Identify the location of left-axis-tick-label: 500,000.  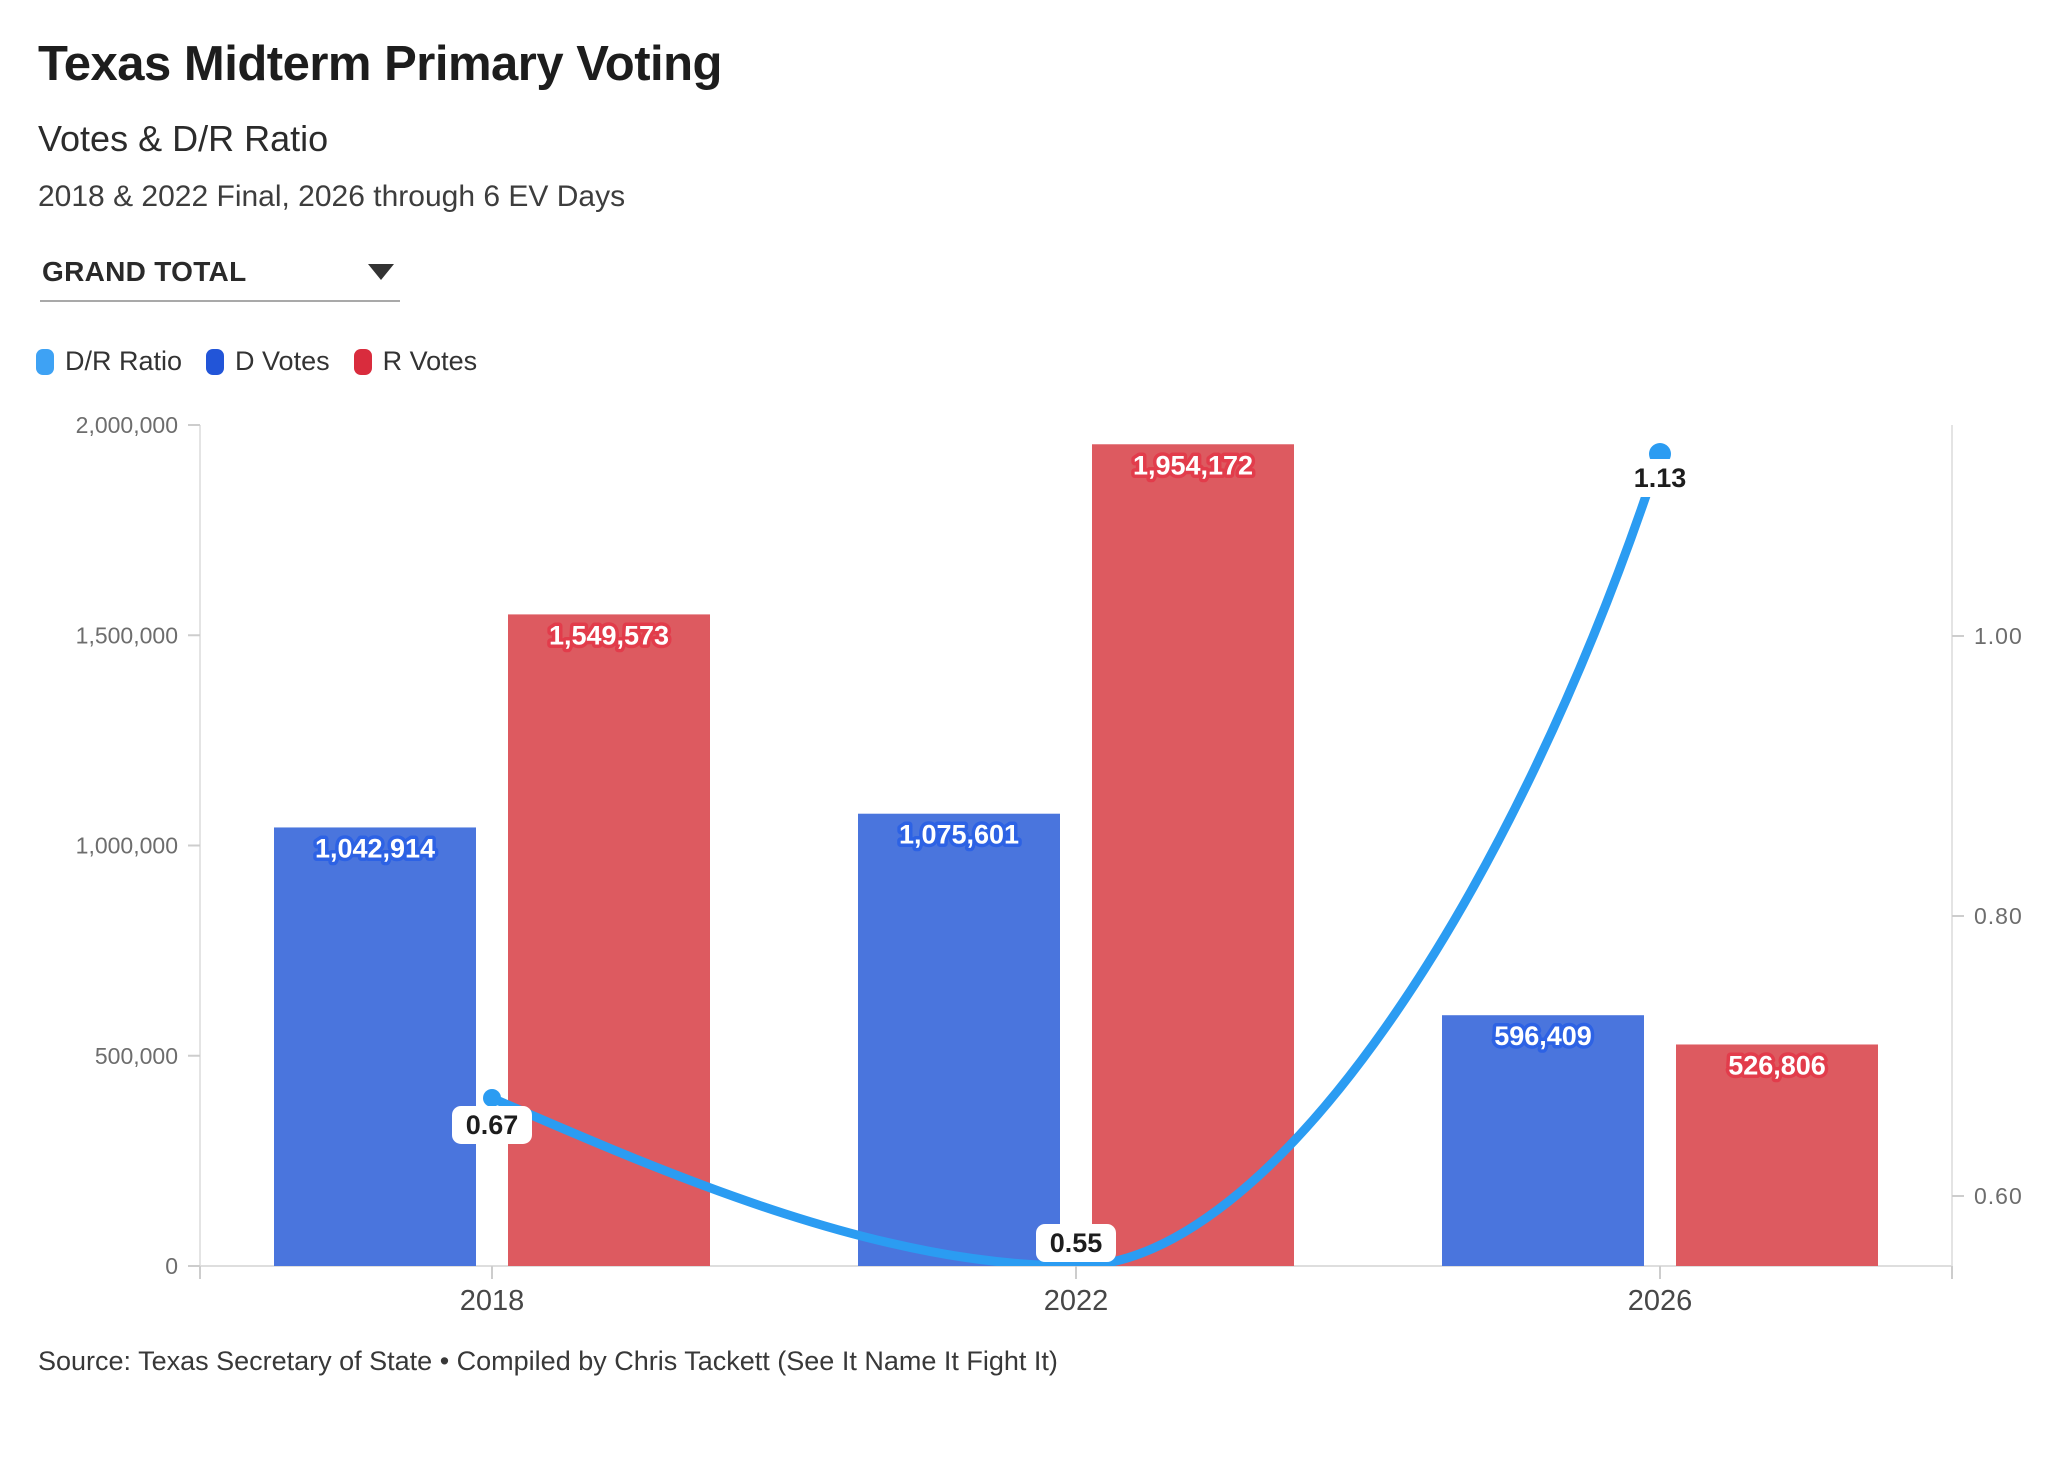
(136, 1056).